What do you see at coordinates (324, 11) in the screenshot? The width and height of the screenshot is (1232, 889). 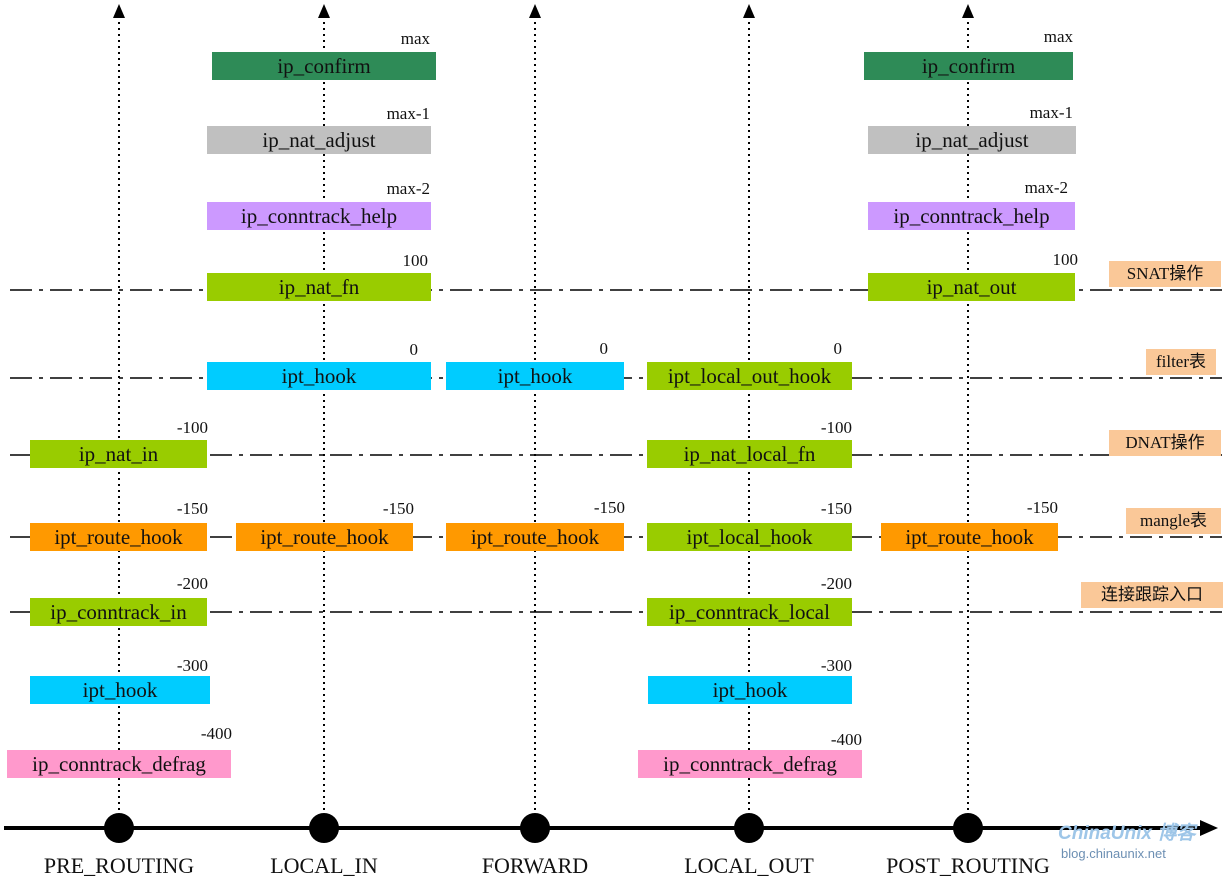 I see `arrow-head-local-in` at bounding box center [324, 11].